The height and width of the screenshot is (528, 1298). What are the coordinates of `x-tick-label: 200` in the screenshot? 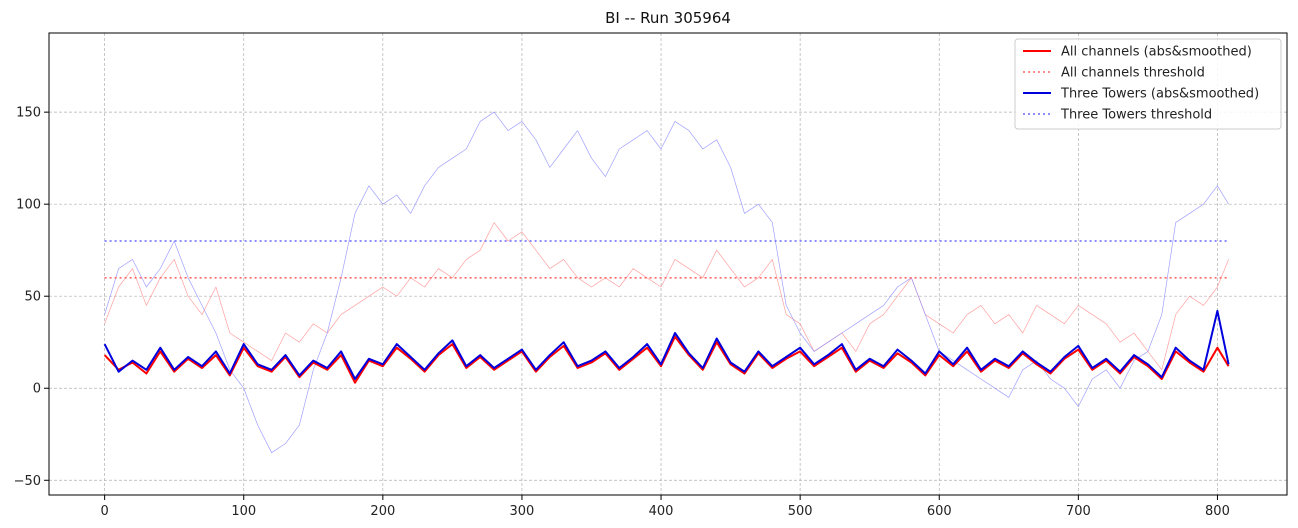 It's located at (382, 511).